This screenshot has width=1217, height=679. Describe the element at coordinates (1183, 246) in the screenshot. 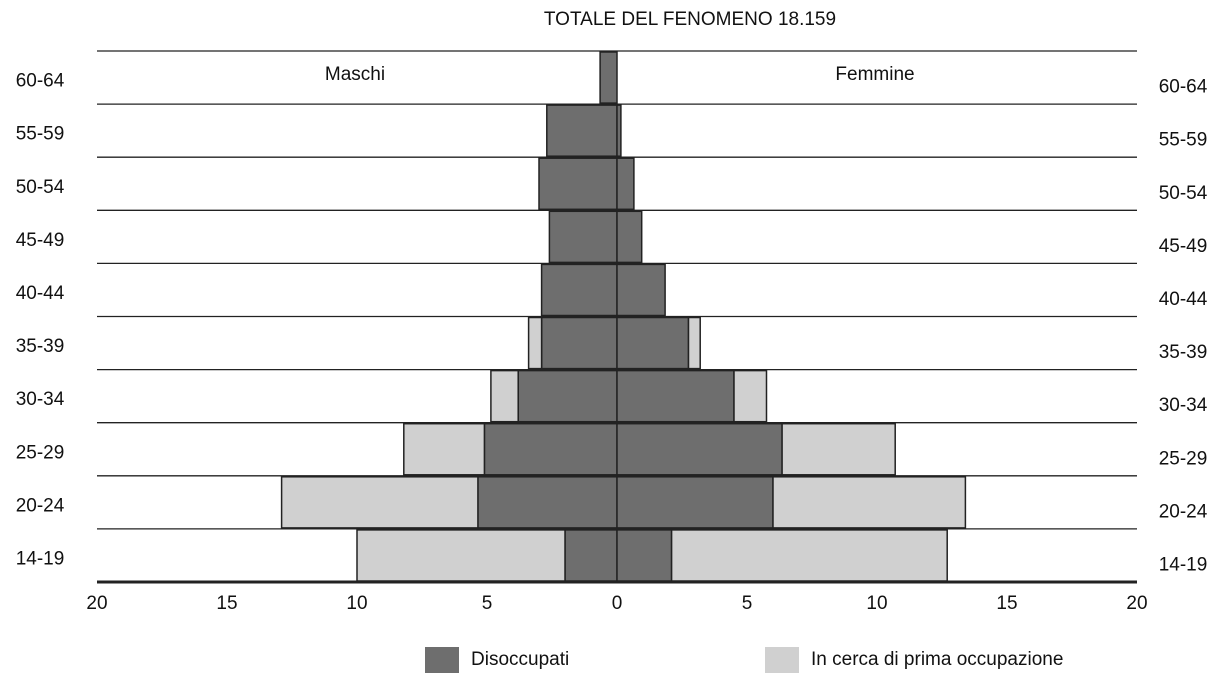

I see `right-category-label: 45-49` at that location.